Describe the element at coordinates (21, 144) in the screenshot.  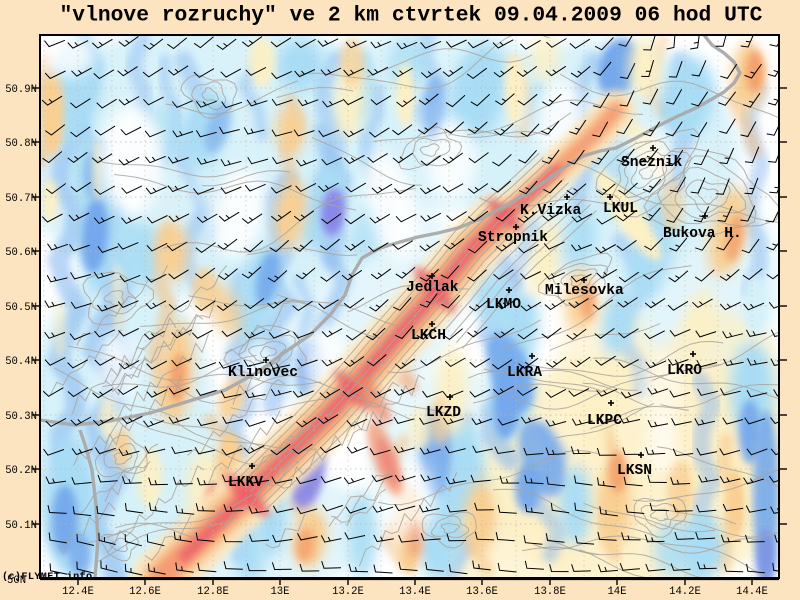
I see `svg-text: 50.8N` at that location.